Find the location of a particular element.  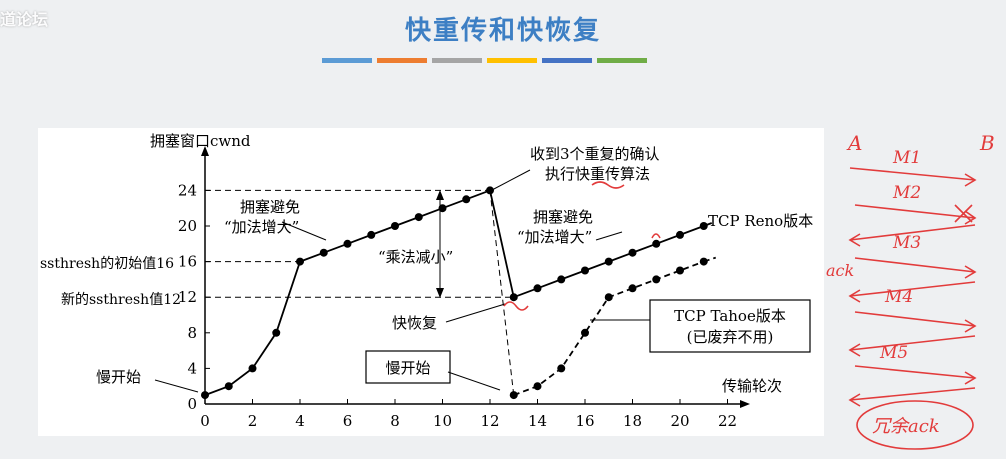

x-axis-label: 传输轮次 is located at coordinates (752, 386).